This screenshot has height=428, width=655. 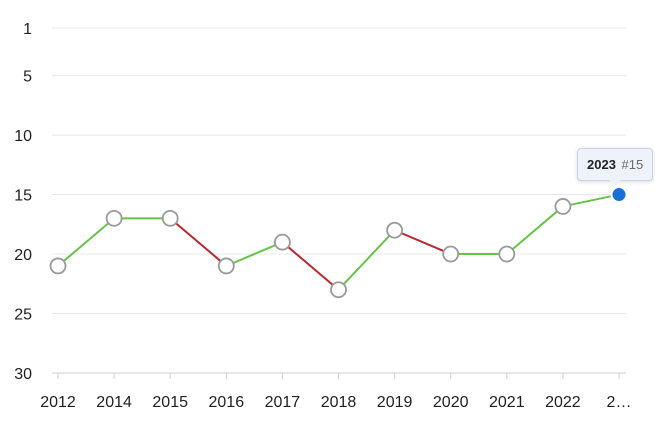 I want to click on x-tick-label: 2015, so click(x=170, y=402).